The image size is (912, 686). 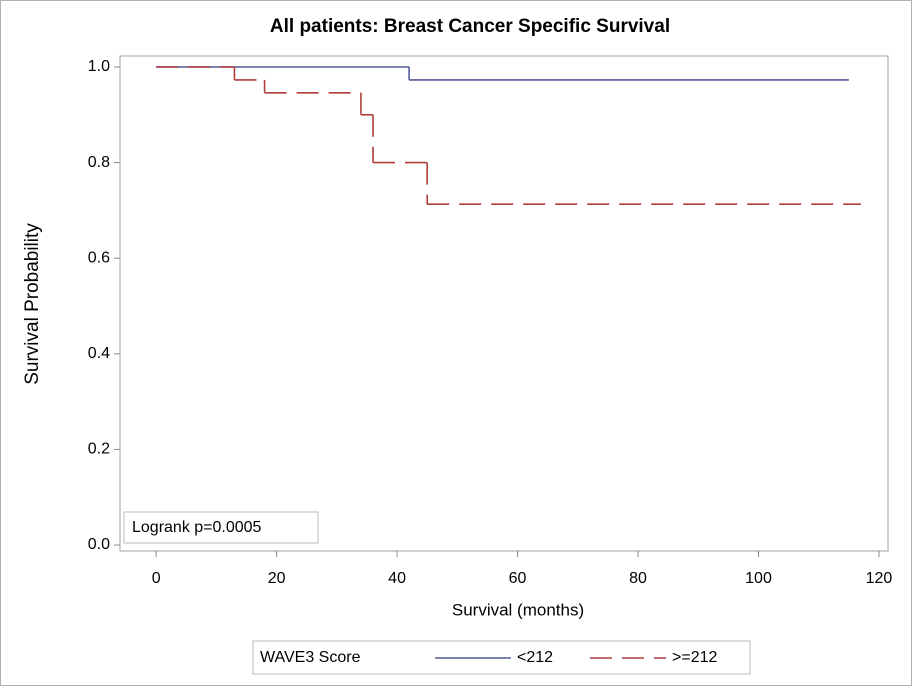 What do you see at coordinates (99, 257) in the screenshot?
I see `y-tick-label: 0.6` at bounding box center [99, 257].